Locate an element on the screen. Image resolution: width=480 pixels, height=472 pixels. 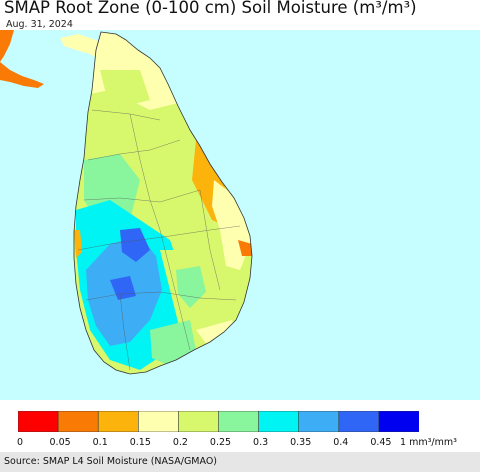
legend-tick-8: 0.4 is located at coordinates (341, 442).